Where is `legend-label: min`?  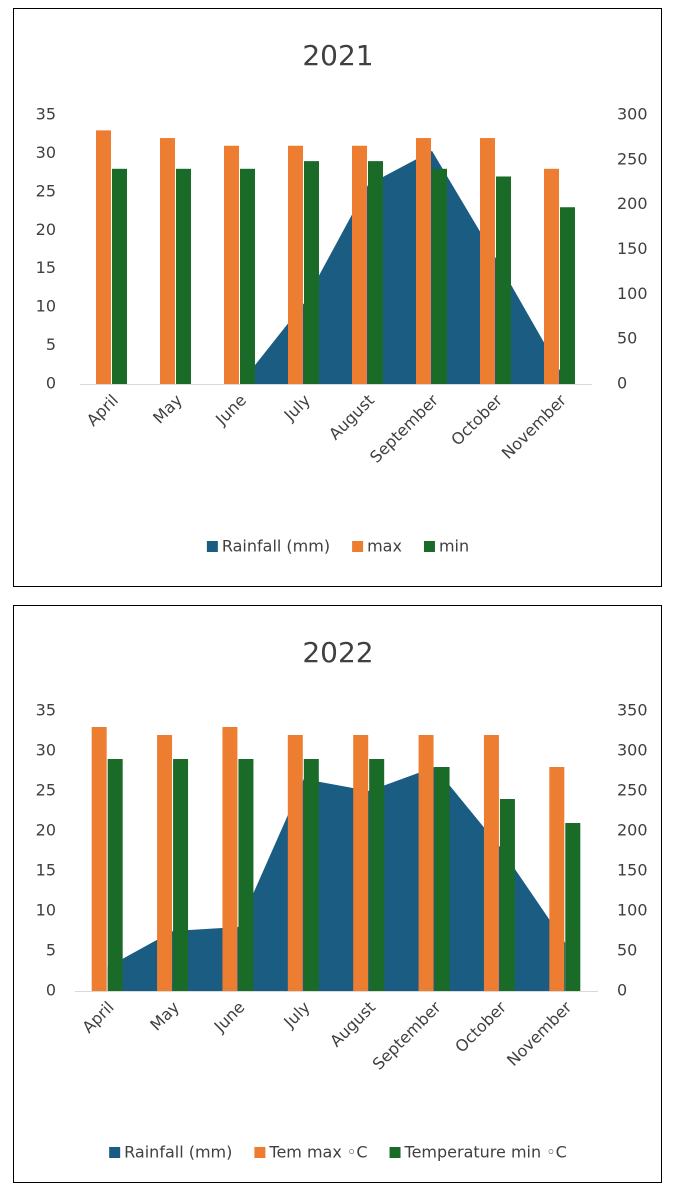 legend-label: min is located at coordinates (454, 546).